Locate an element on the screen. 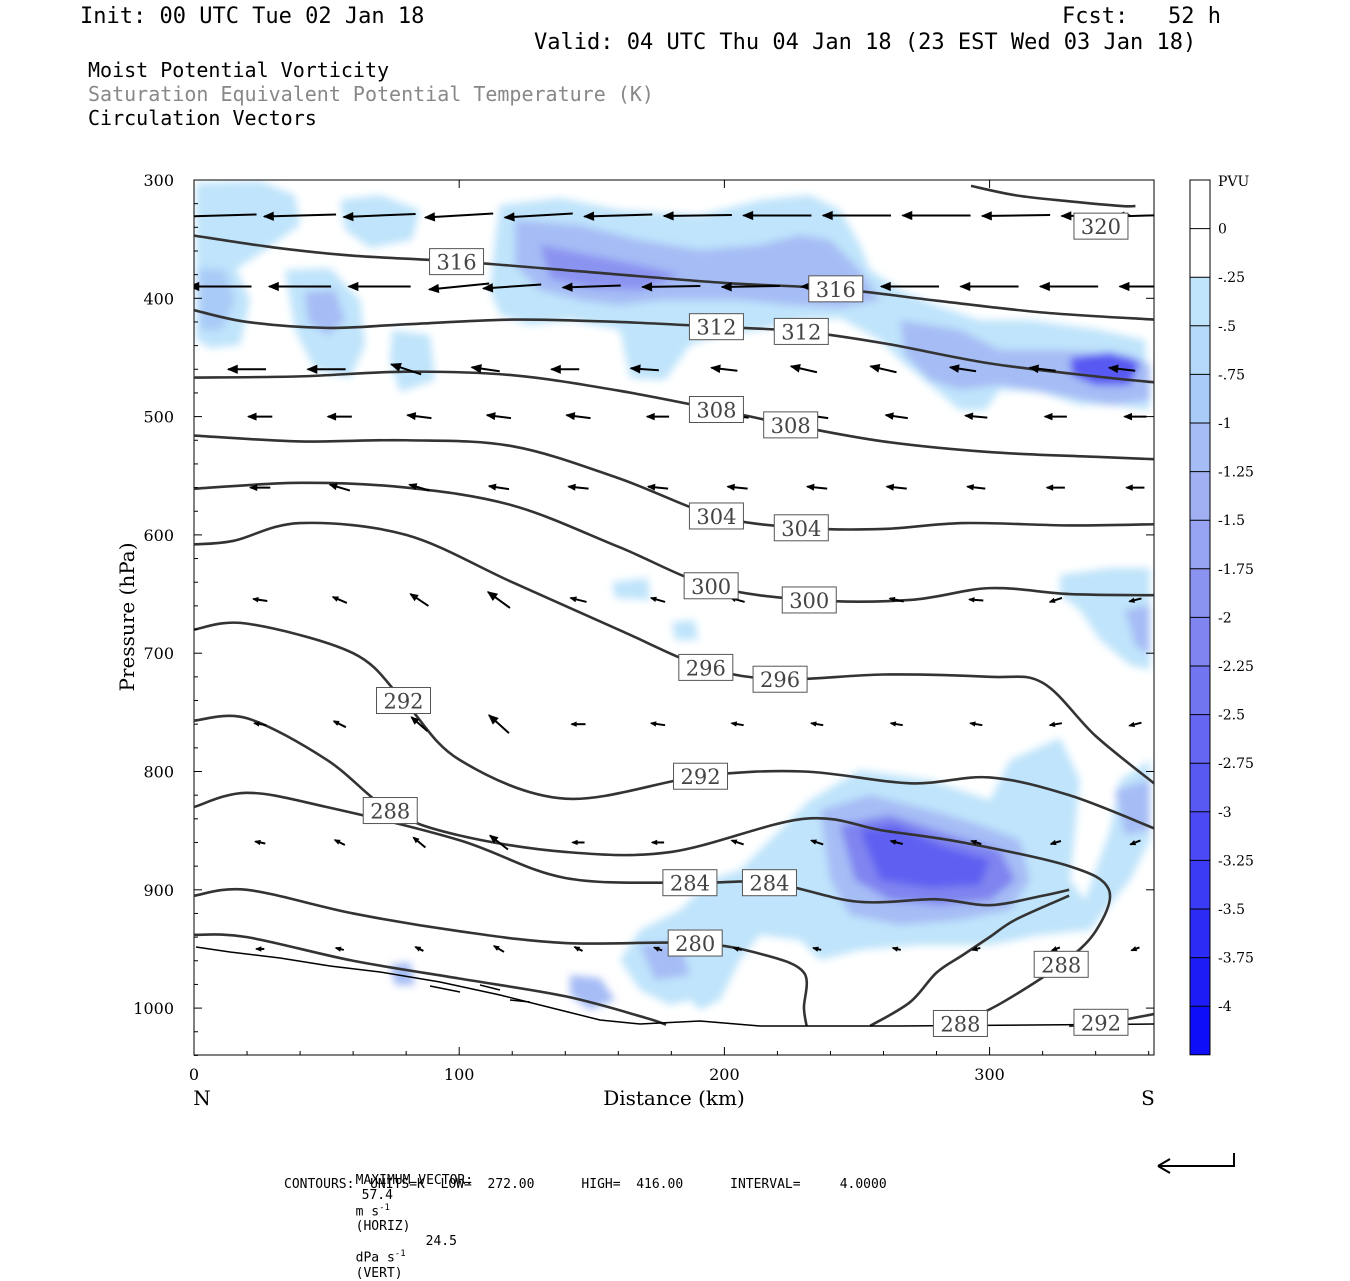 The image size is (1350, 1281). colorbar-label: 0 is located at coordinates (1222, 230).